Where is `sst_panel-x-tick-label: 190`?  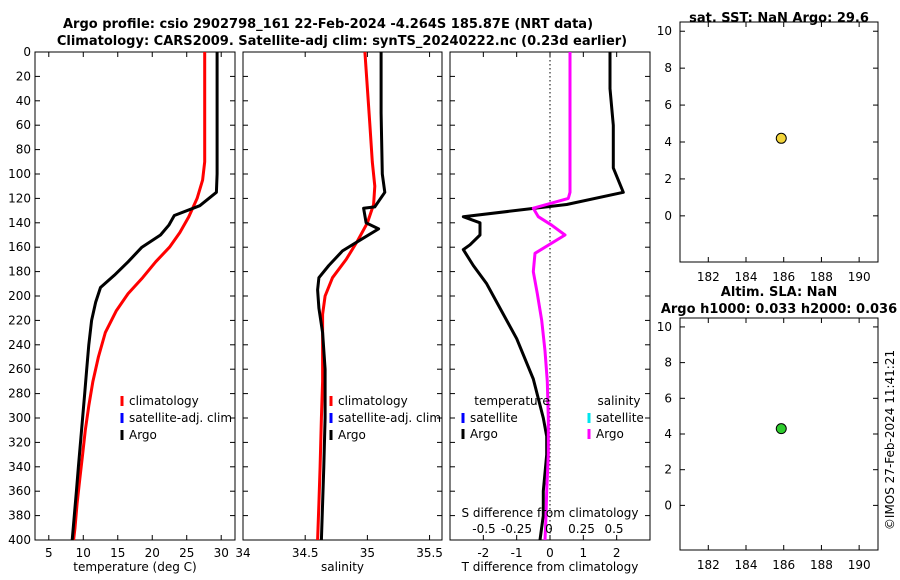
sst_panel-x-tick-label: 190 is located at coordinates (859, 277).